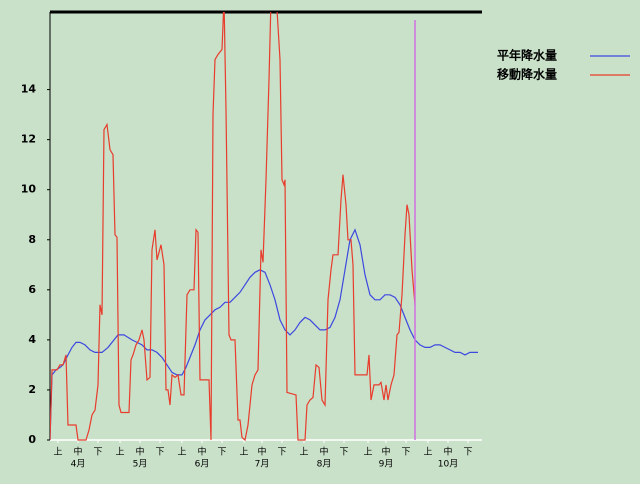  Describe the element at coordinates (32, 289) in the screenshot. I see `y-tick-label: 6` at that location.